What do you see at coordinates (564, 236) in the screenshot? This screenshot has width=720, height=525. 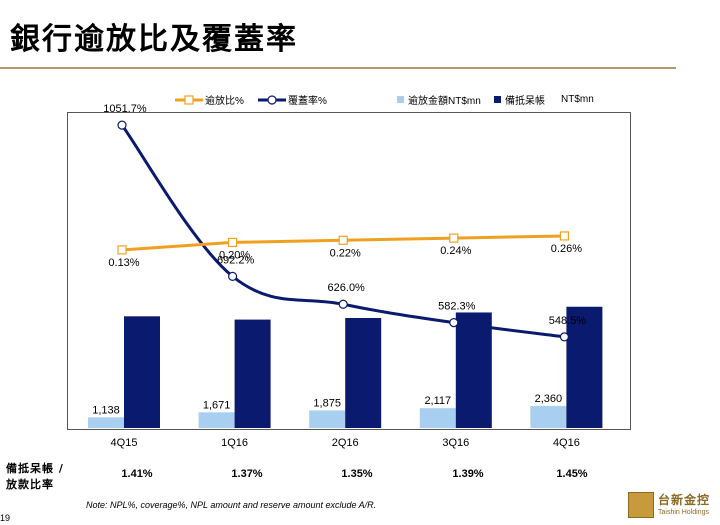 I see `point-npl-ratio-4Q16` at bounding box center [564, 236].